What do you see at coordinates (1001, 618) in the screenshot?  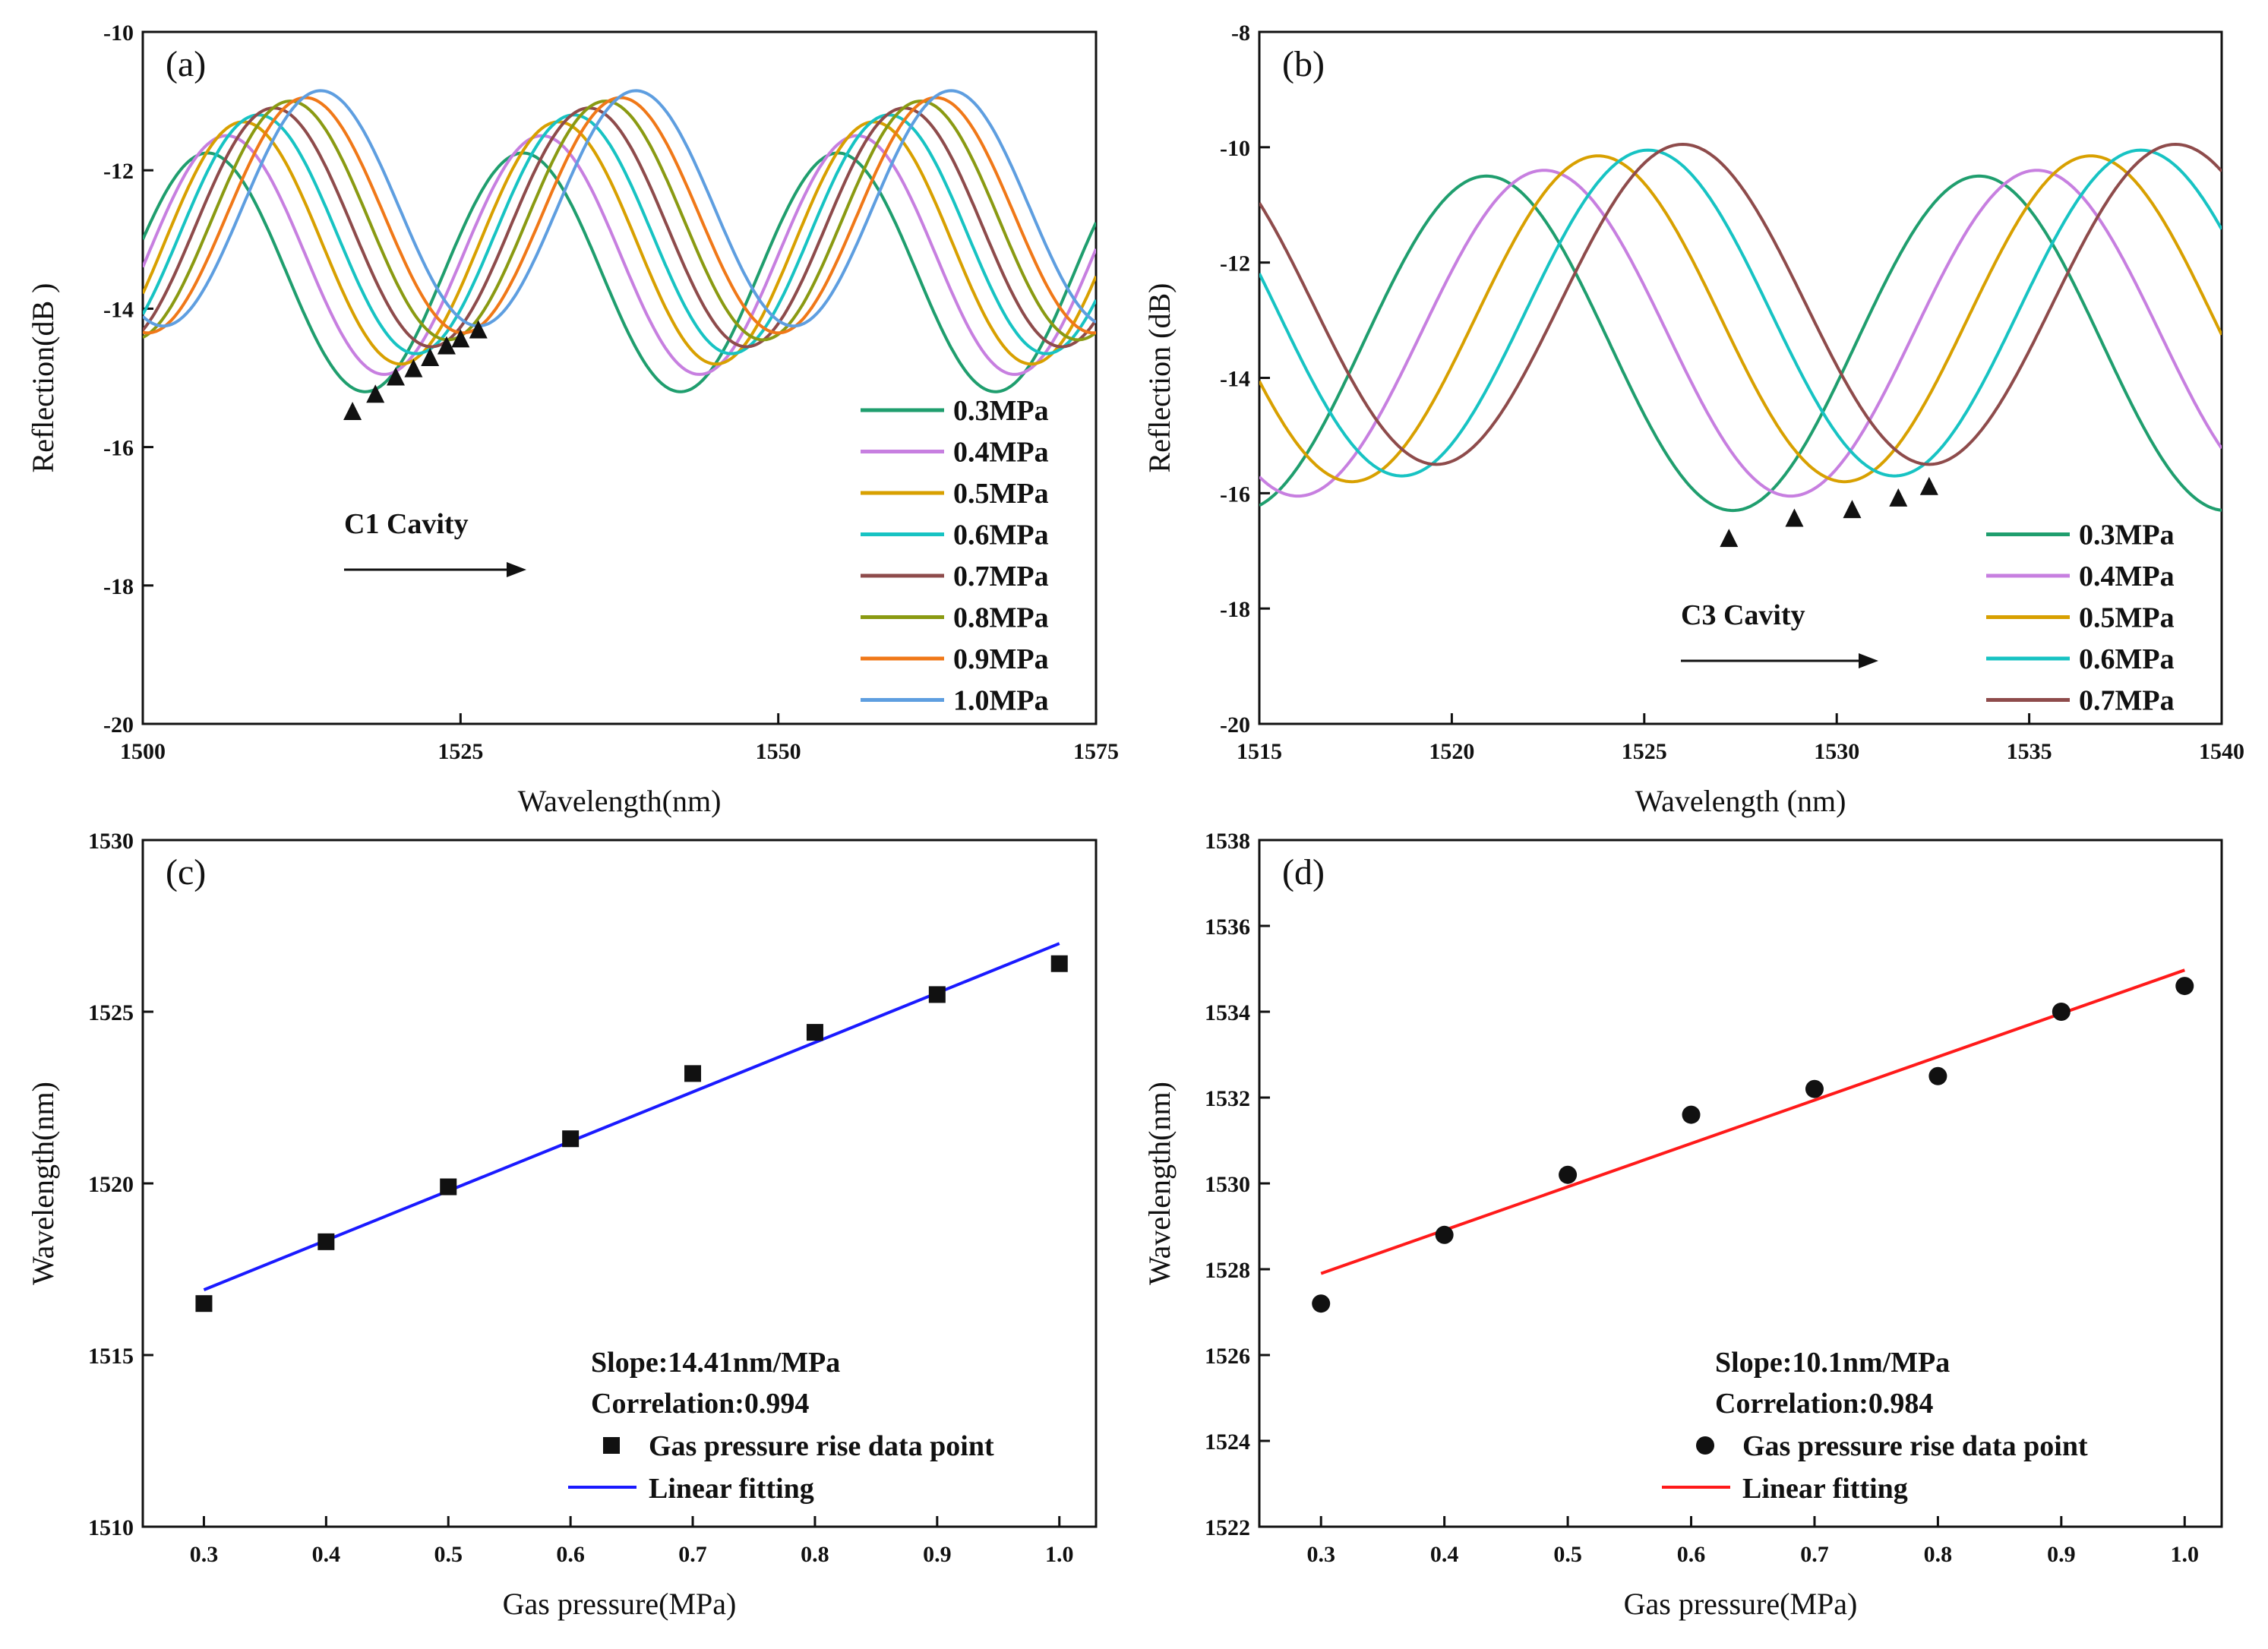 I see `legend-label: 0.8MPa` at bounding box center [1001, 618].